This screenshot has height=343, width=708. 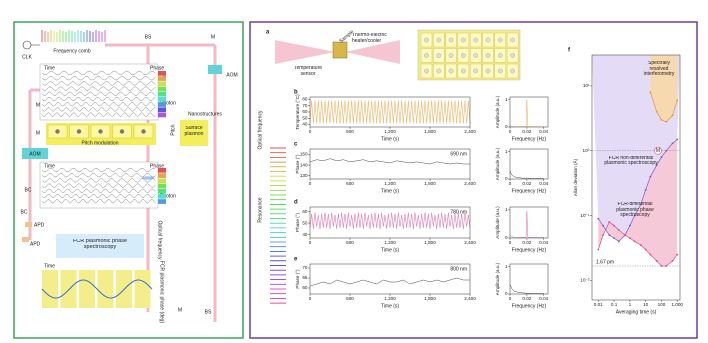 I want to click on x-tick-label: 600, so click(x=350, y=131).